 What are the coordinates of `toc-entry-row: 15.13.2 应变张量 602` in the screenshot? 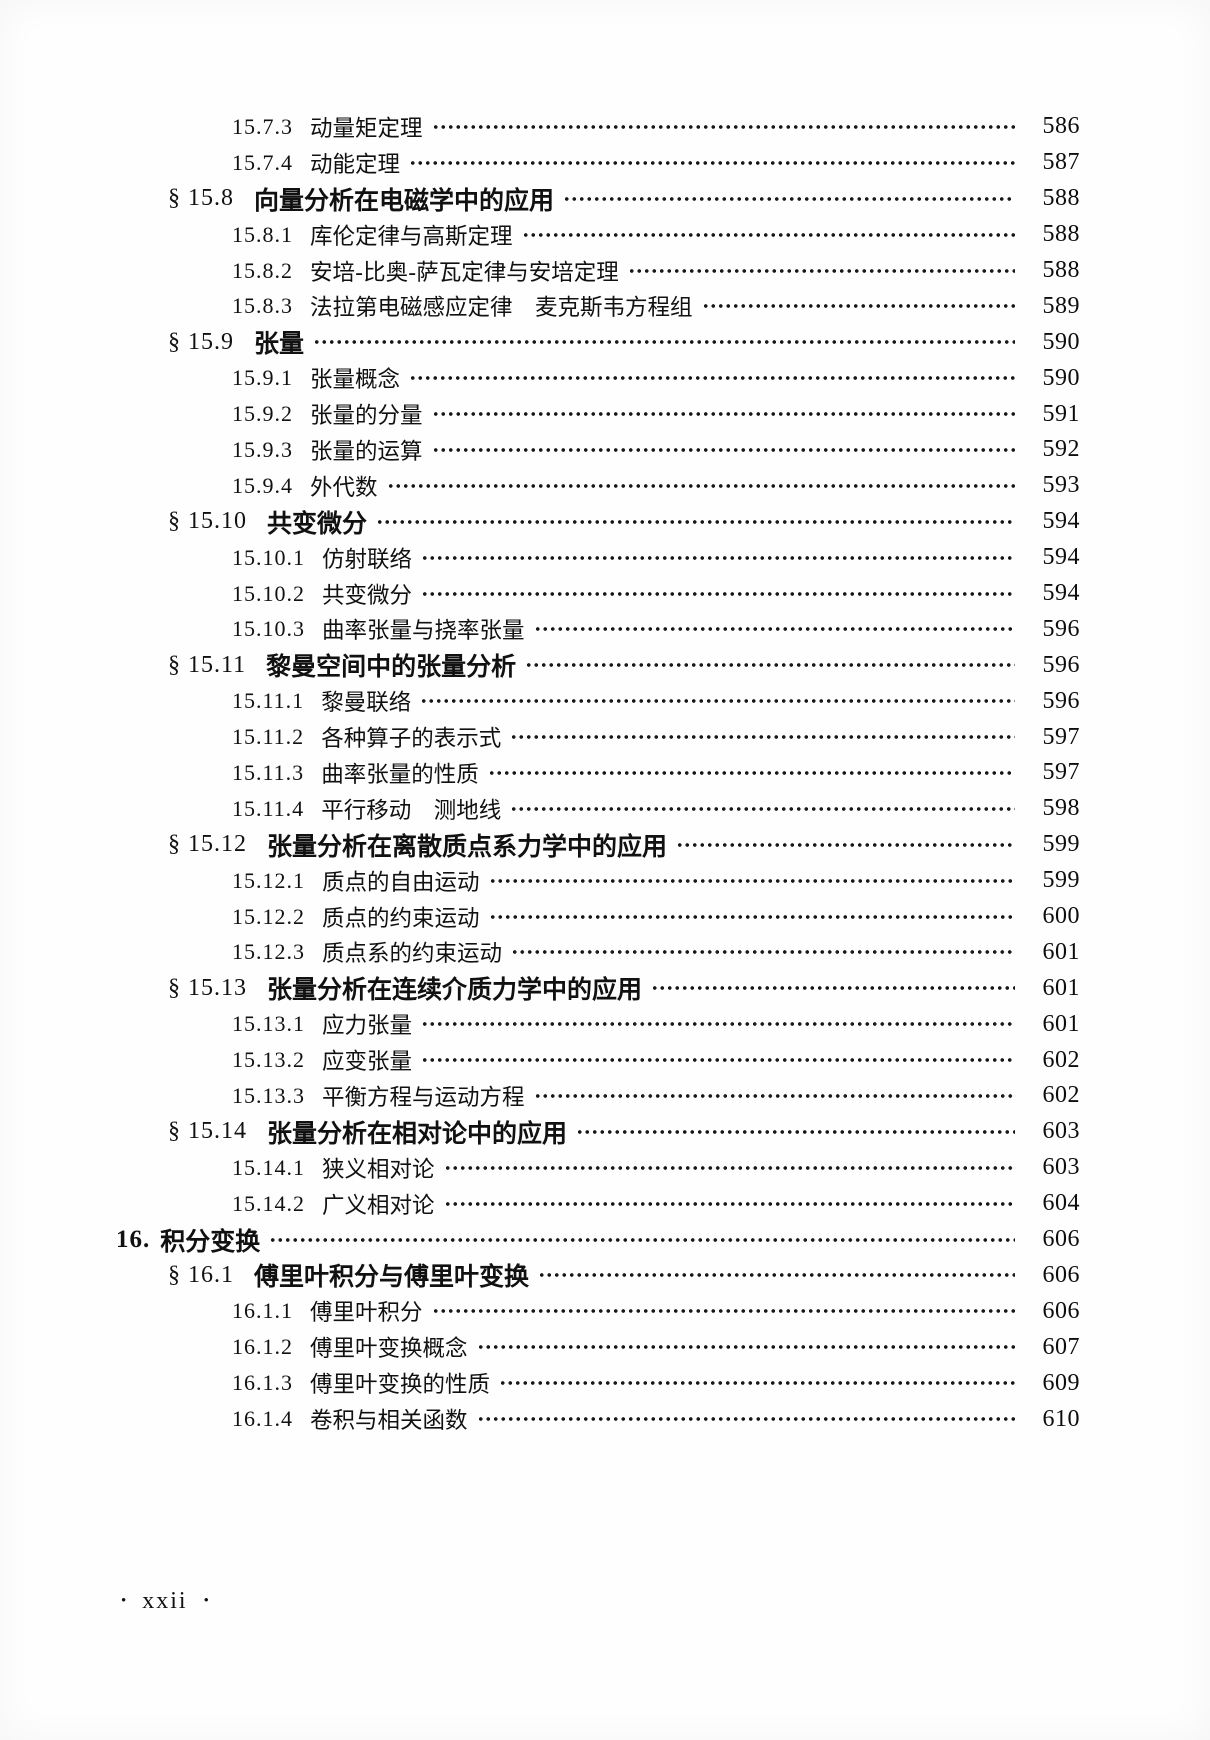 It's located at (540, 1060).